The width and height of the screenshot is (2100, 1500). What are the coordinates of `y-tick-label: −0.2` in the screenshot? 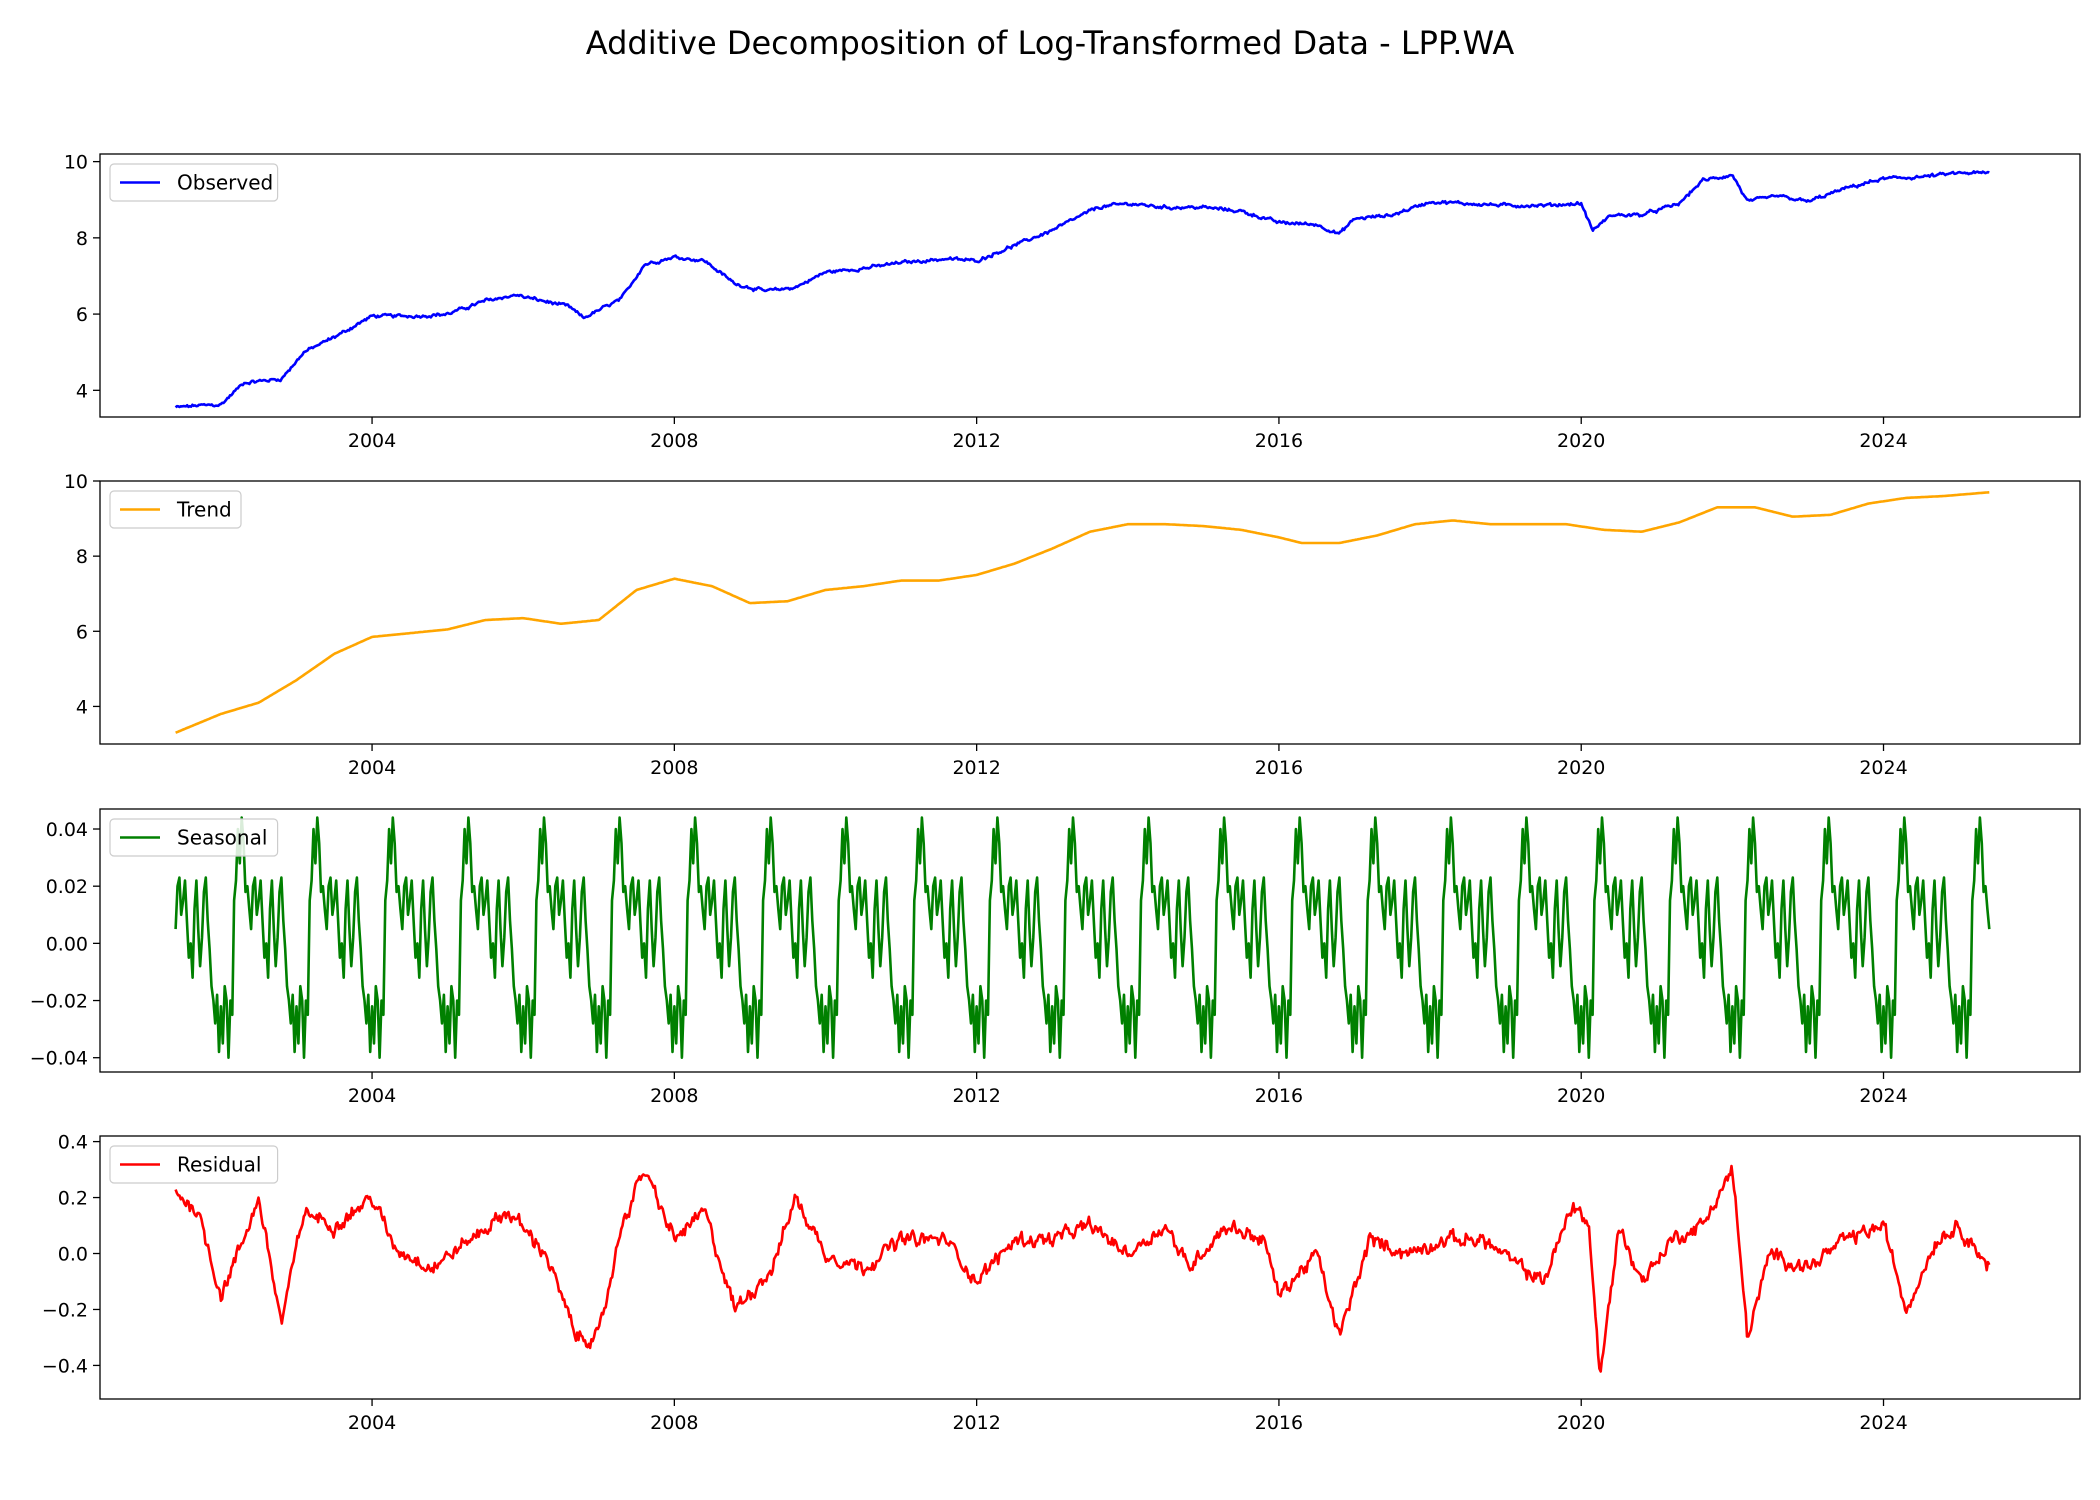 It's located at (65, 1310).